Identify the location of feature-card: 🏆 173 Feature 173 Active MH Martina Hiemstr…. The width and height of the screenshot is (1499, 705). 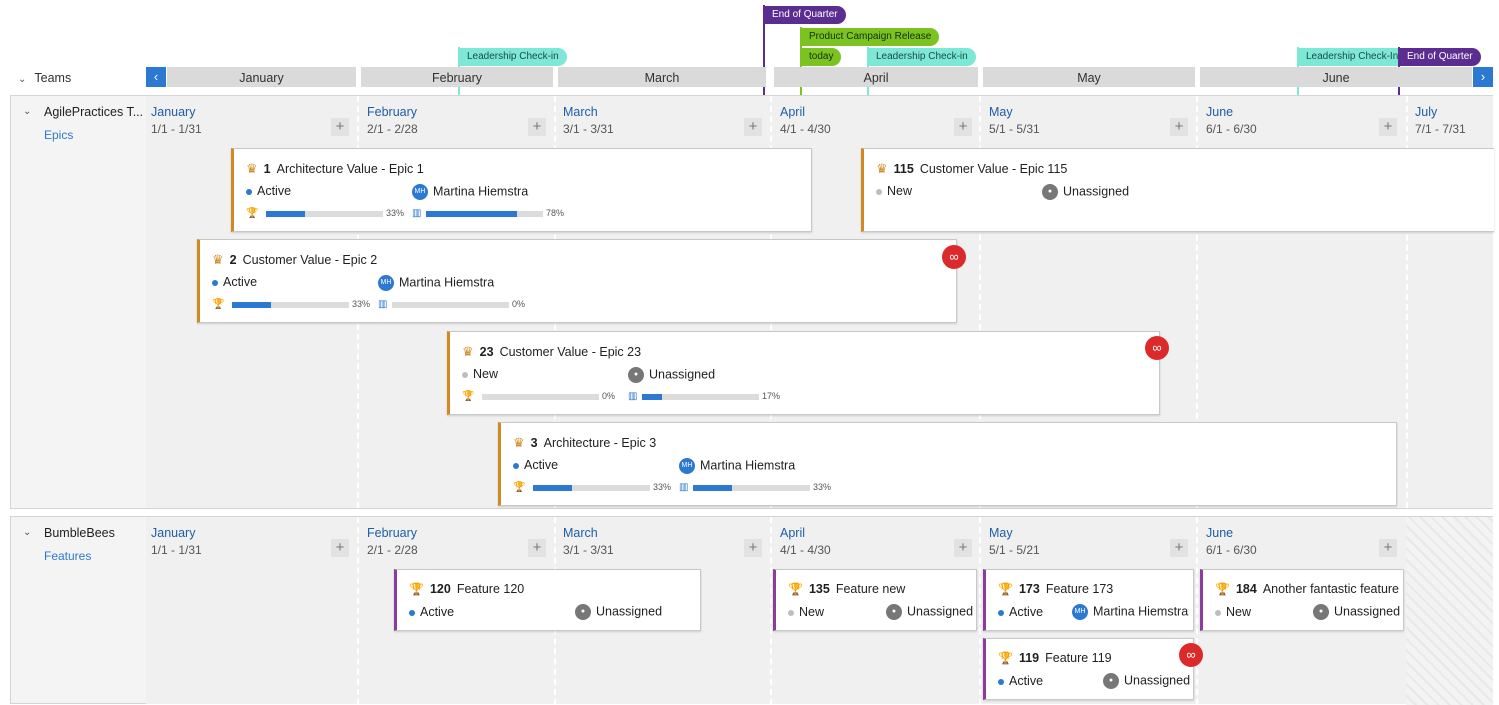
(1088, 600).